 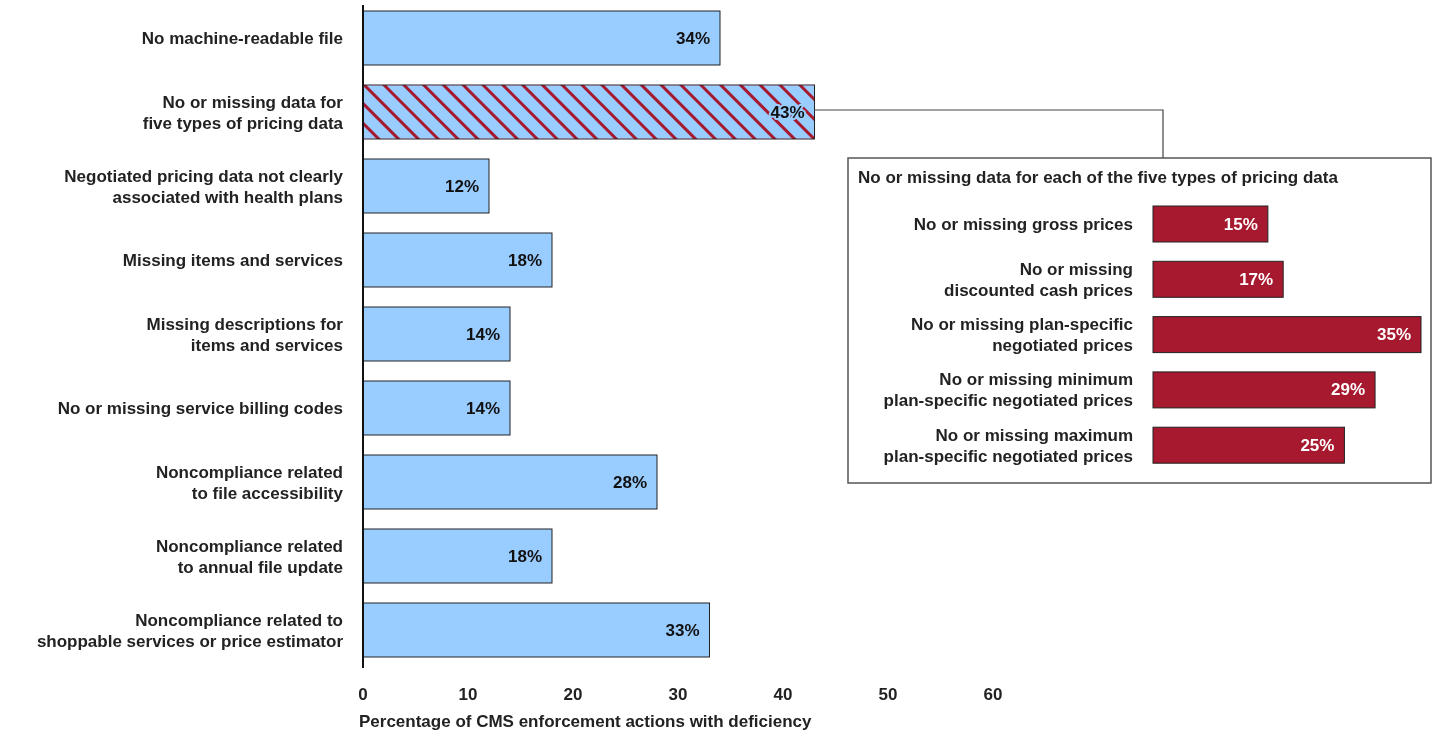 What do you see at coordinates (243, 112) in the screenshot?
I see `y-tick-label: No or missing data for five types of pricing data` at bounding box center [243, 112].